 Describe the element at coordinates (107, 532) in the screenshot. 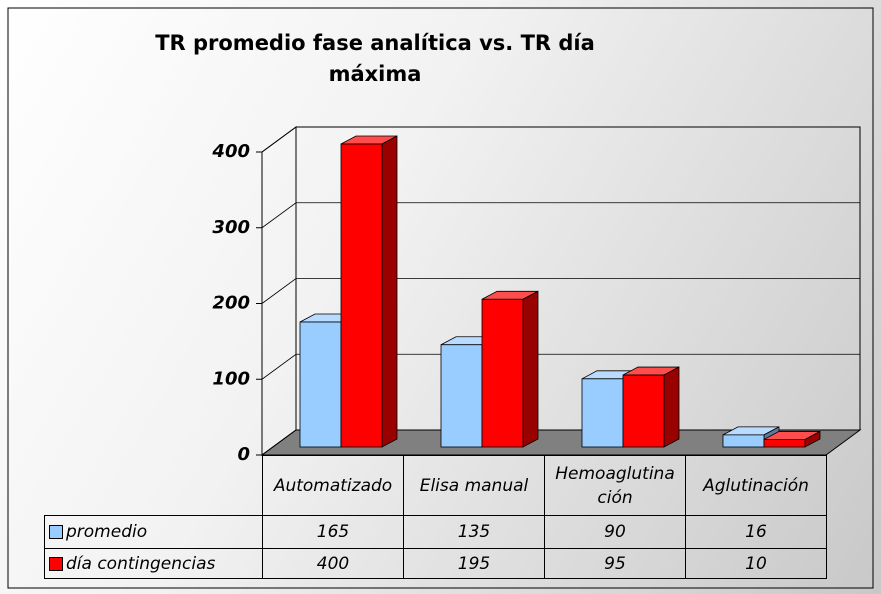

I see `legend-label: promedio` at that location.